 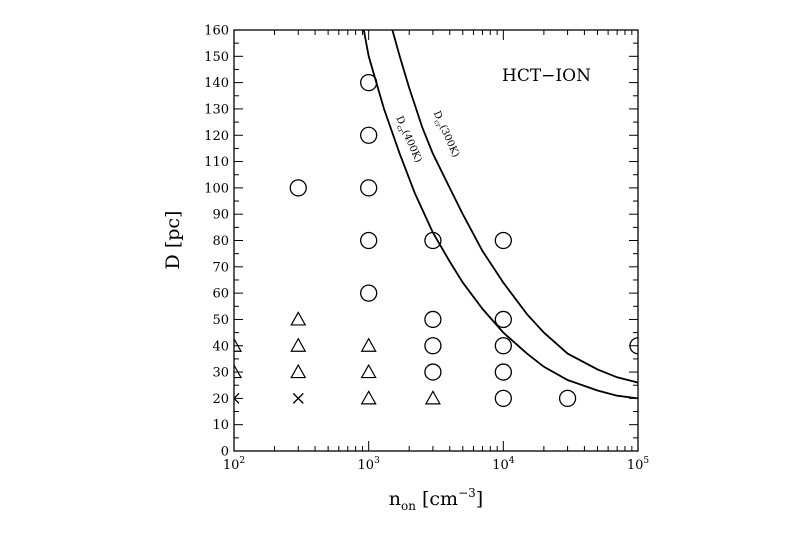 I want to click on annotation-label: HCT−ION, so click(x=546, y=76).